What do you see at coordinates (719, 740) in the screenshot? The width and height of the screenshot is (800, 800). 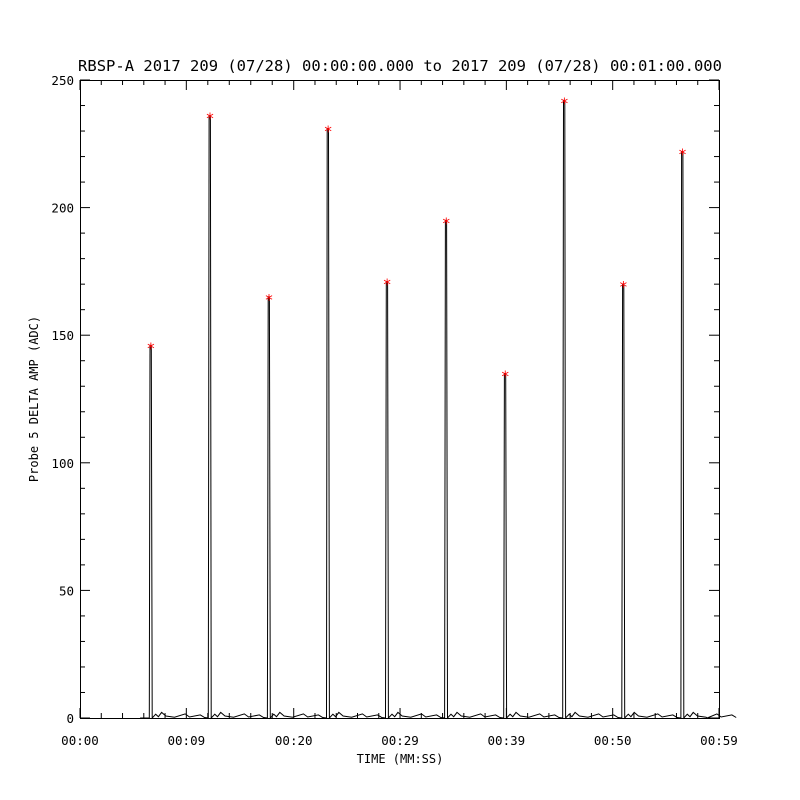 I see `x-tick-label: 00:59` at bounding box center [719, 740].